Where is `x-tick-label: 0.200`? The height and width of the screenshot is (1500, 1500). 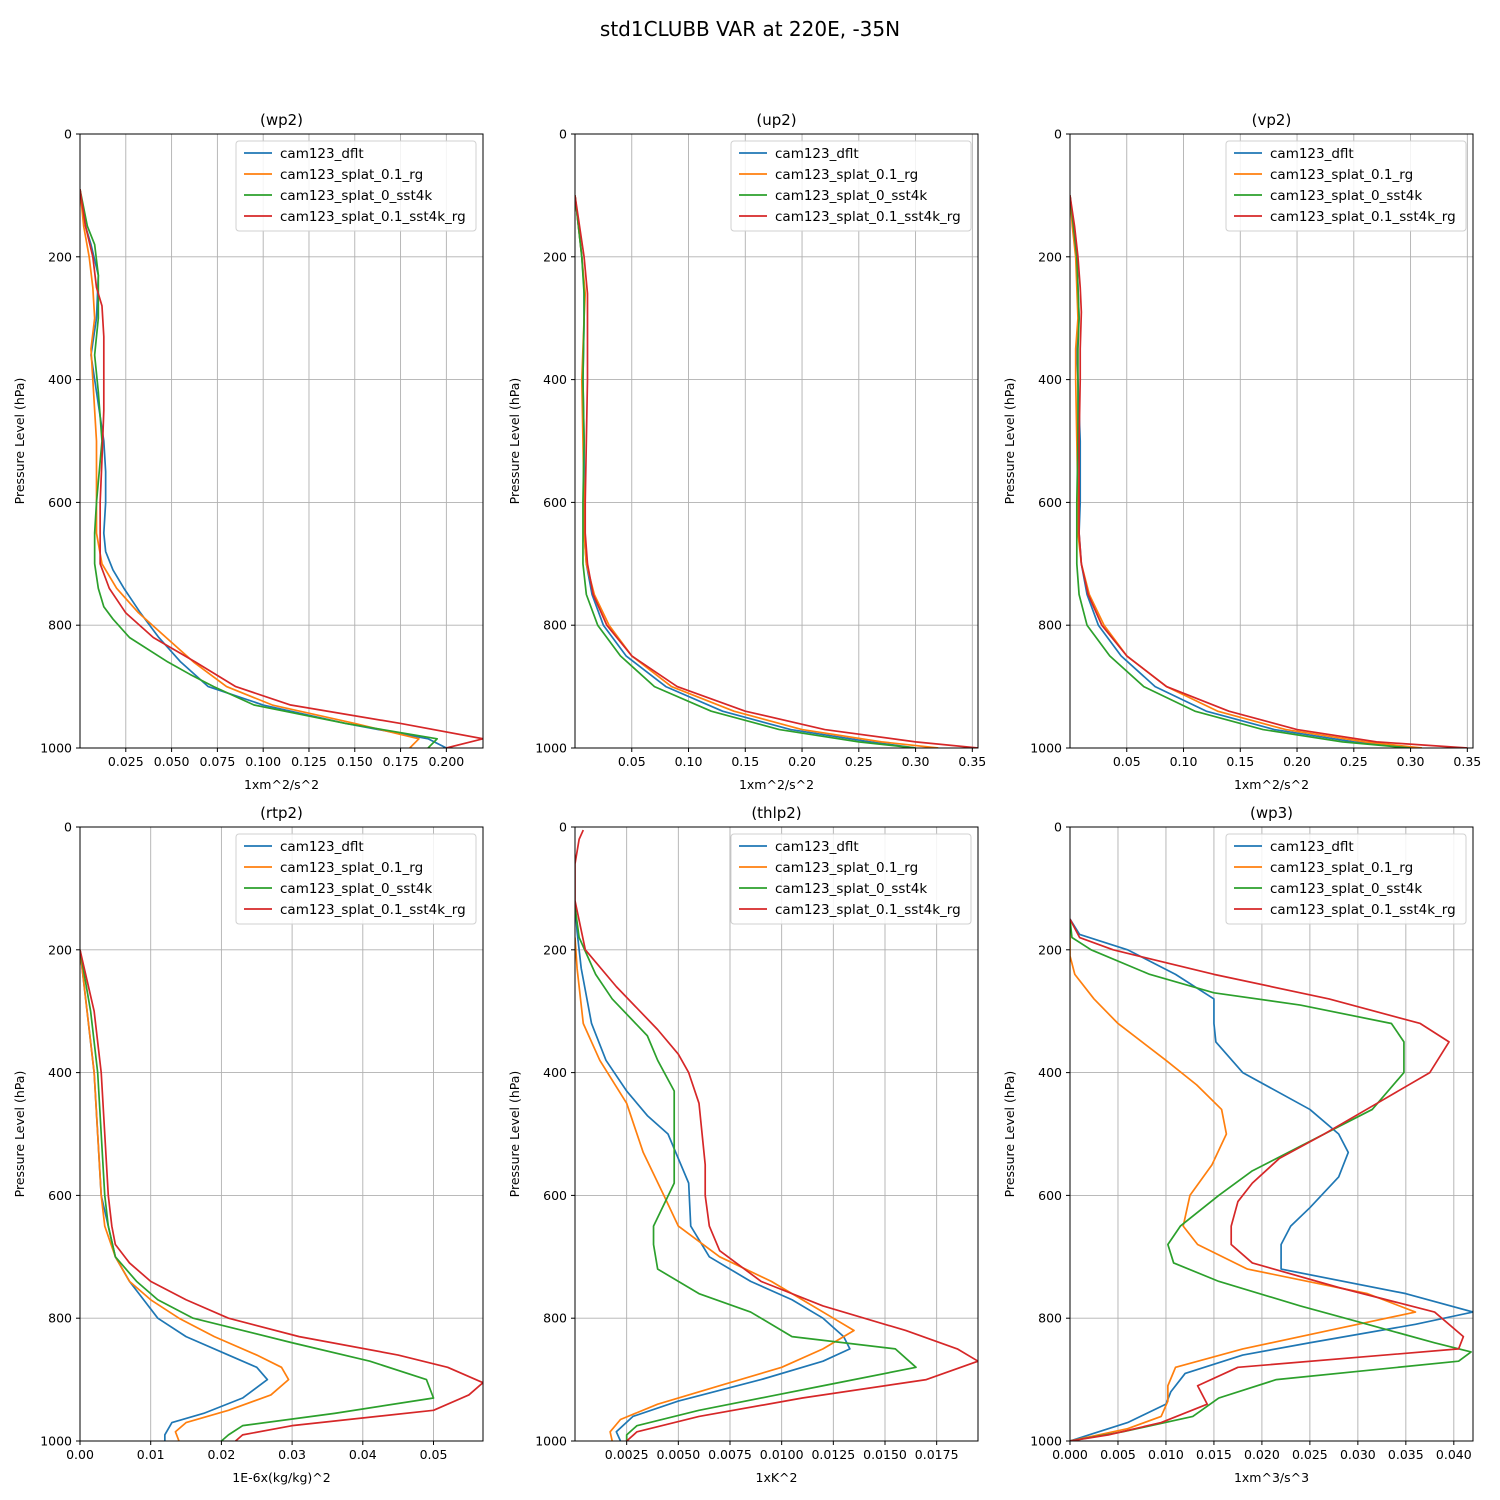 x-tick-label: 0.200 is located at coordinates (446, 761).